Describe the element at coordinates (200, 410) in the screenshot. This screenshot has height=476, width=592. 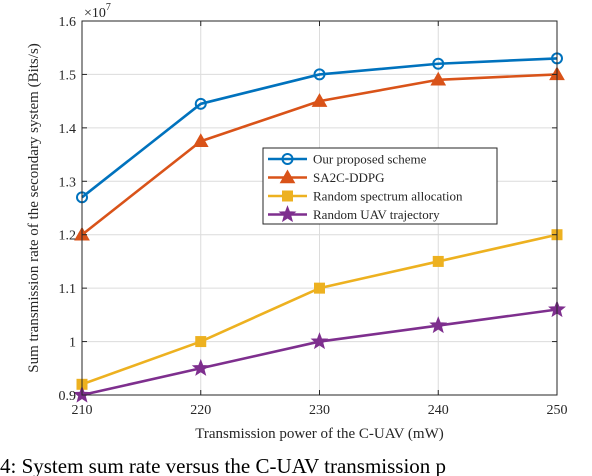
I see `x-tick-label: 220` at that location.